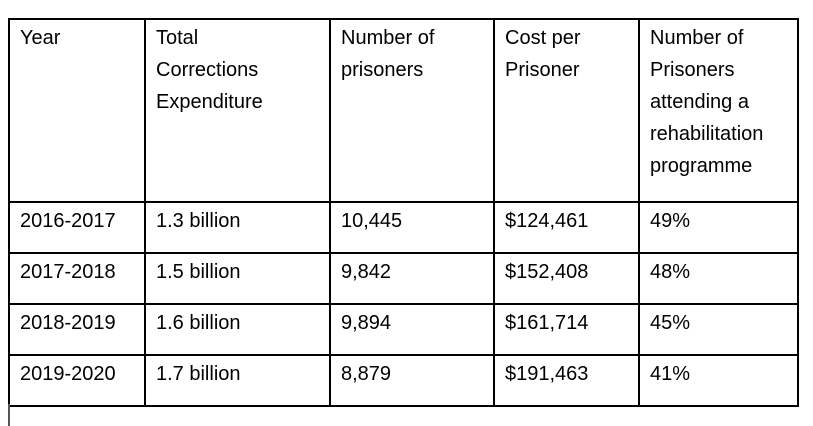 This screenshot has height=426, width=813. Describe the element at coordinates (566, 278) in the screenshot. I see `table-cell-cost: $152,408` at that location.